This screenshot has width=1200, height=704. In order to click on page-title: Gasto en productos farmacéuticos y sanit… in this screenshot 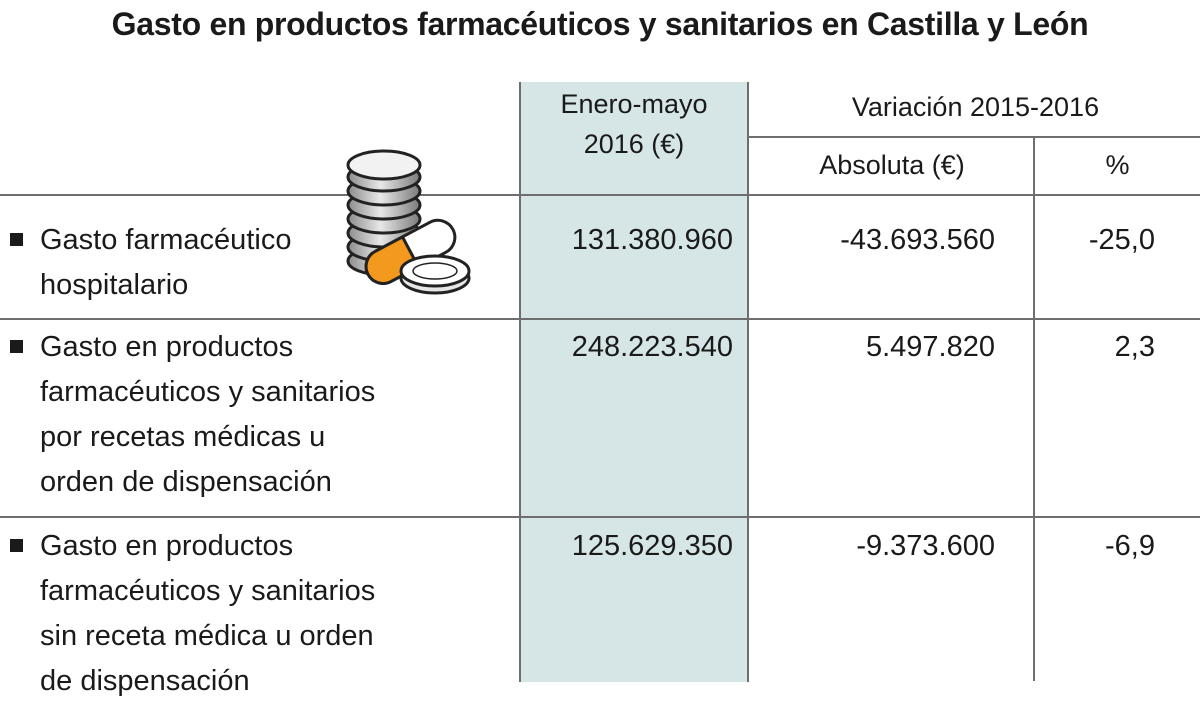, I will do `click(600, 24)`.